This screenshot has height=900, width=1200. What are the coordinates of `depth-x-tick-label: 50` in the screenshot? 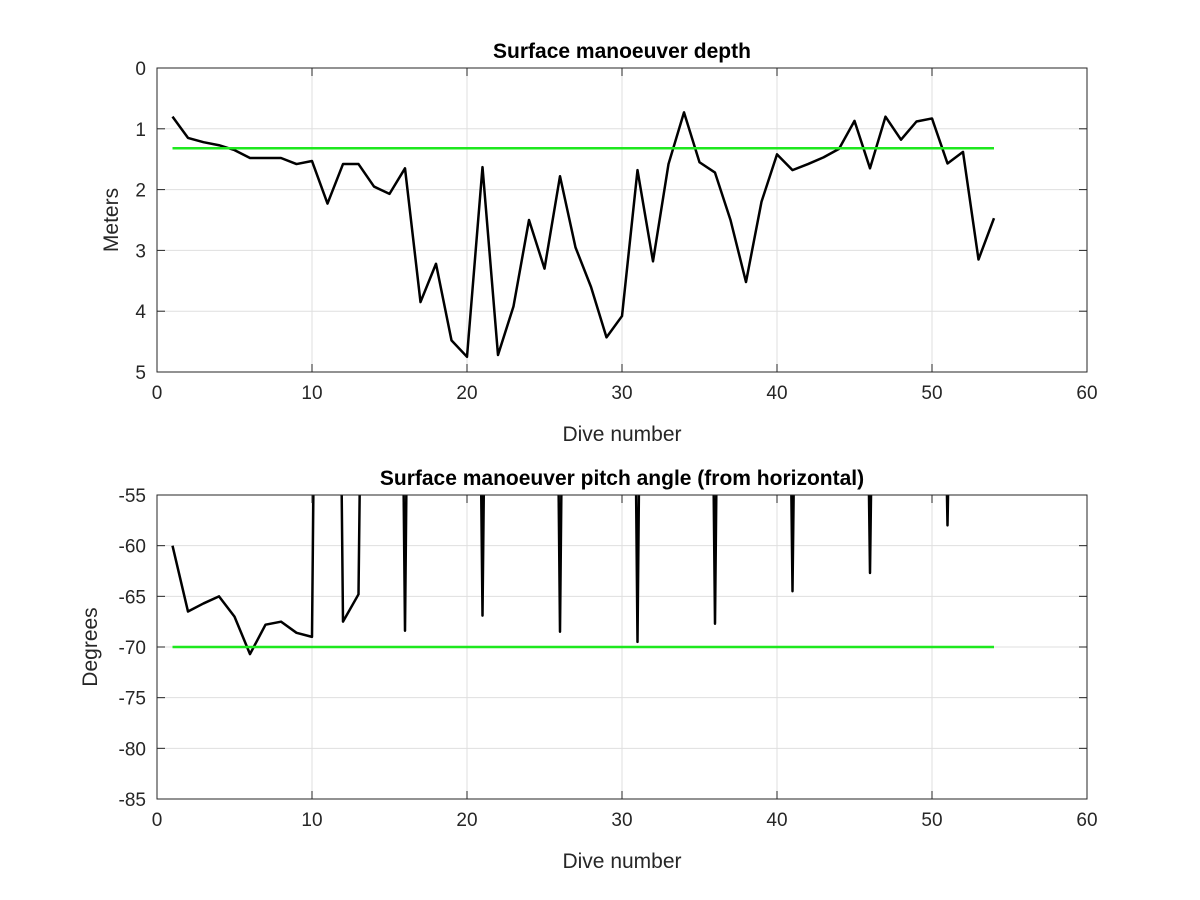 It's located at (931, 393).